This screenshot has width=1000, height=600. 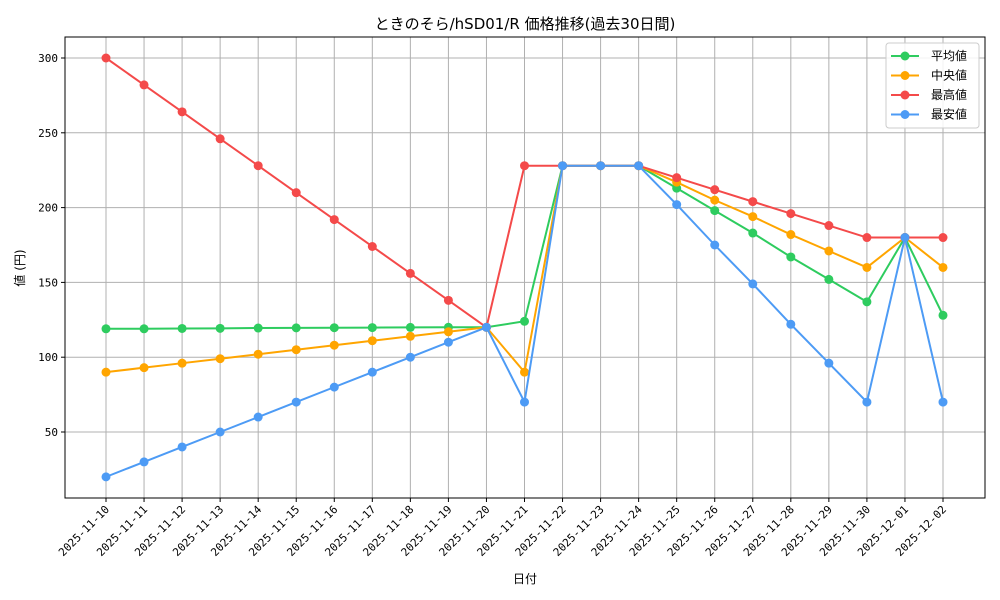 I want to click on legend-item: 最安値, so click(x=929, y=114).